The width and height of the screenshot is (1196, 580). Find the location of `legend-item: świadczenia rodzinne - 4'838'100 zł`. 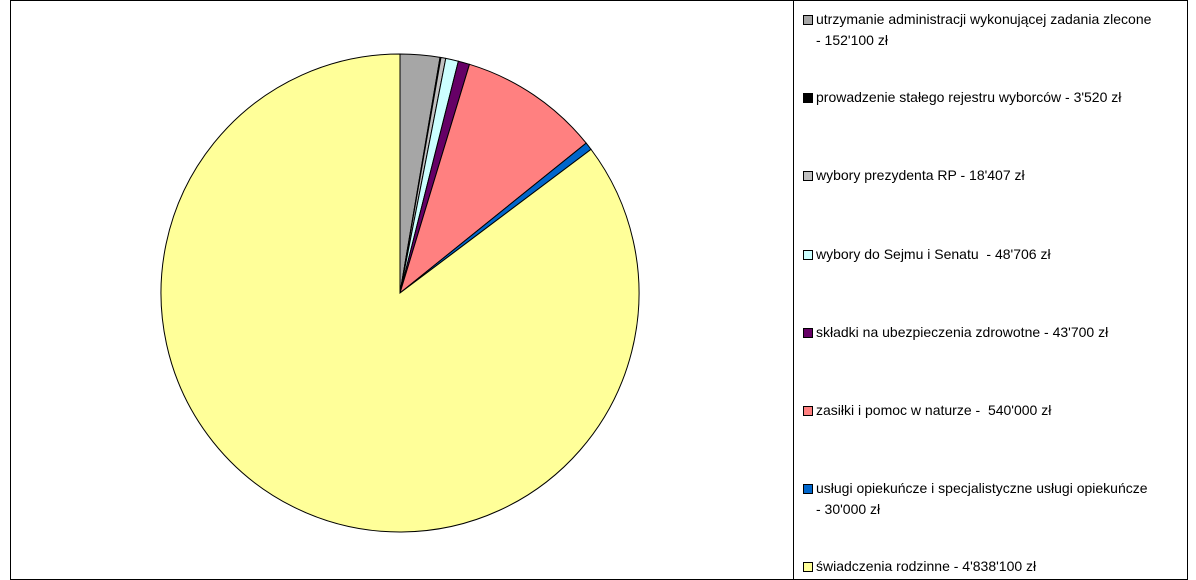

legend-item: świadczenia rodzinne - 4'838'100 zł is located at coordinates (979, 566).